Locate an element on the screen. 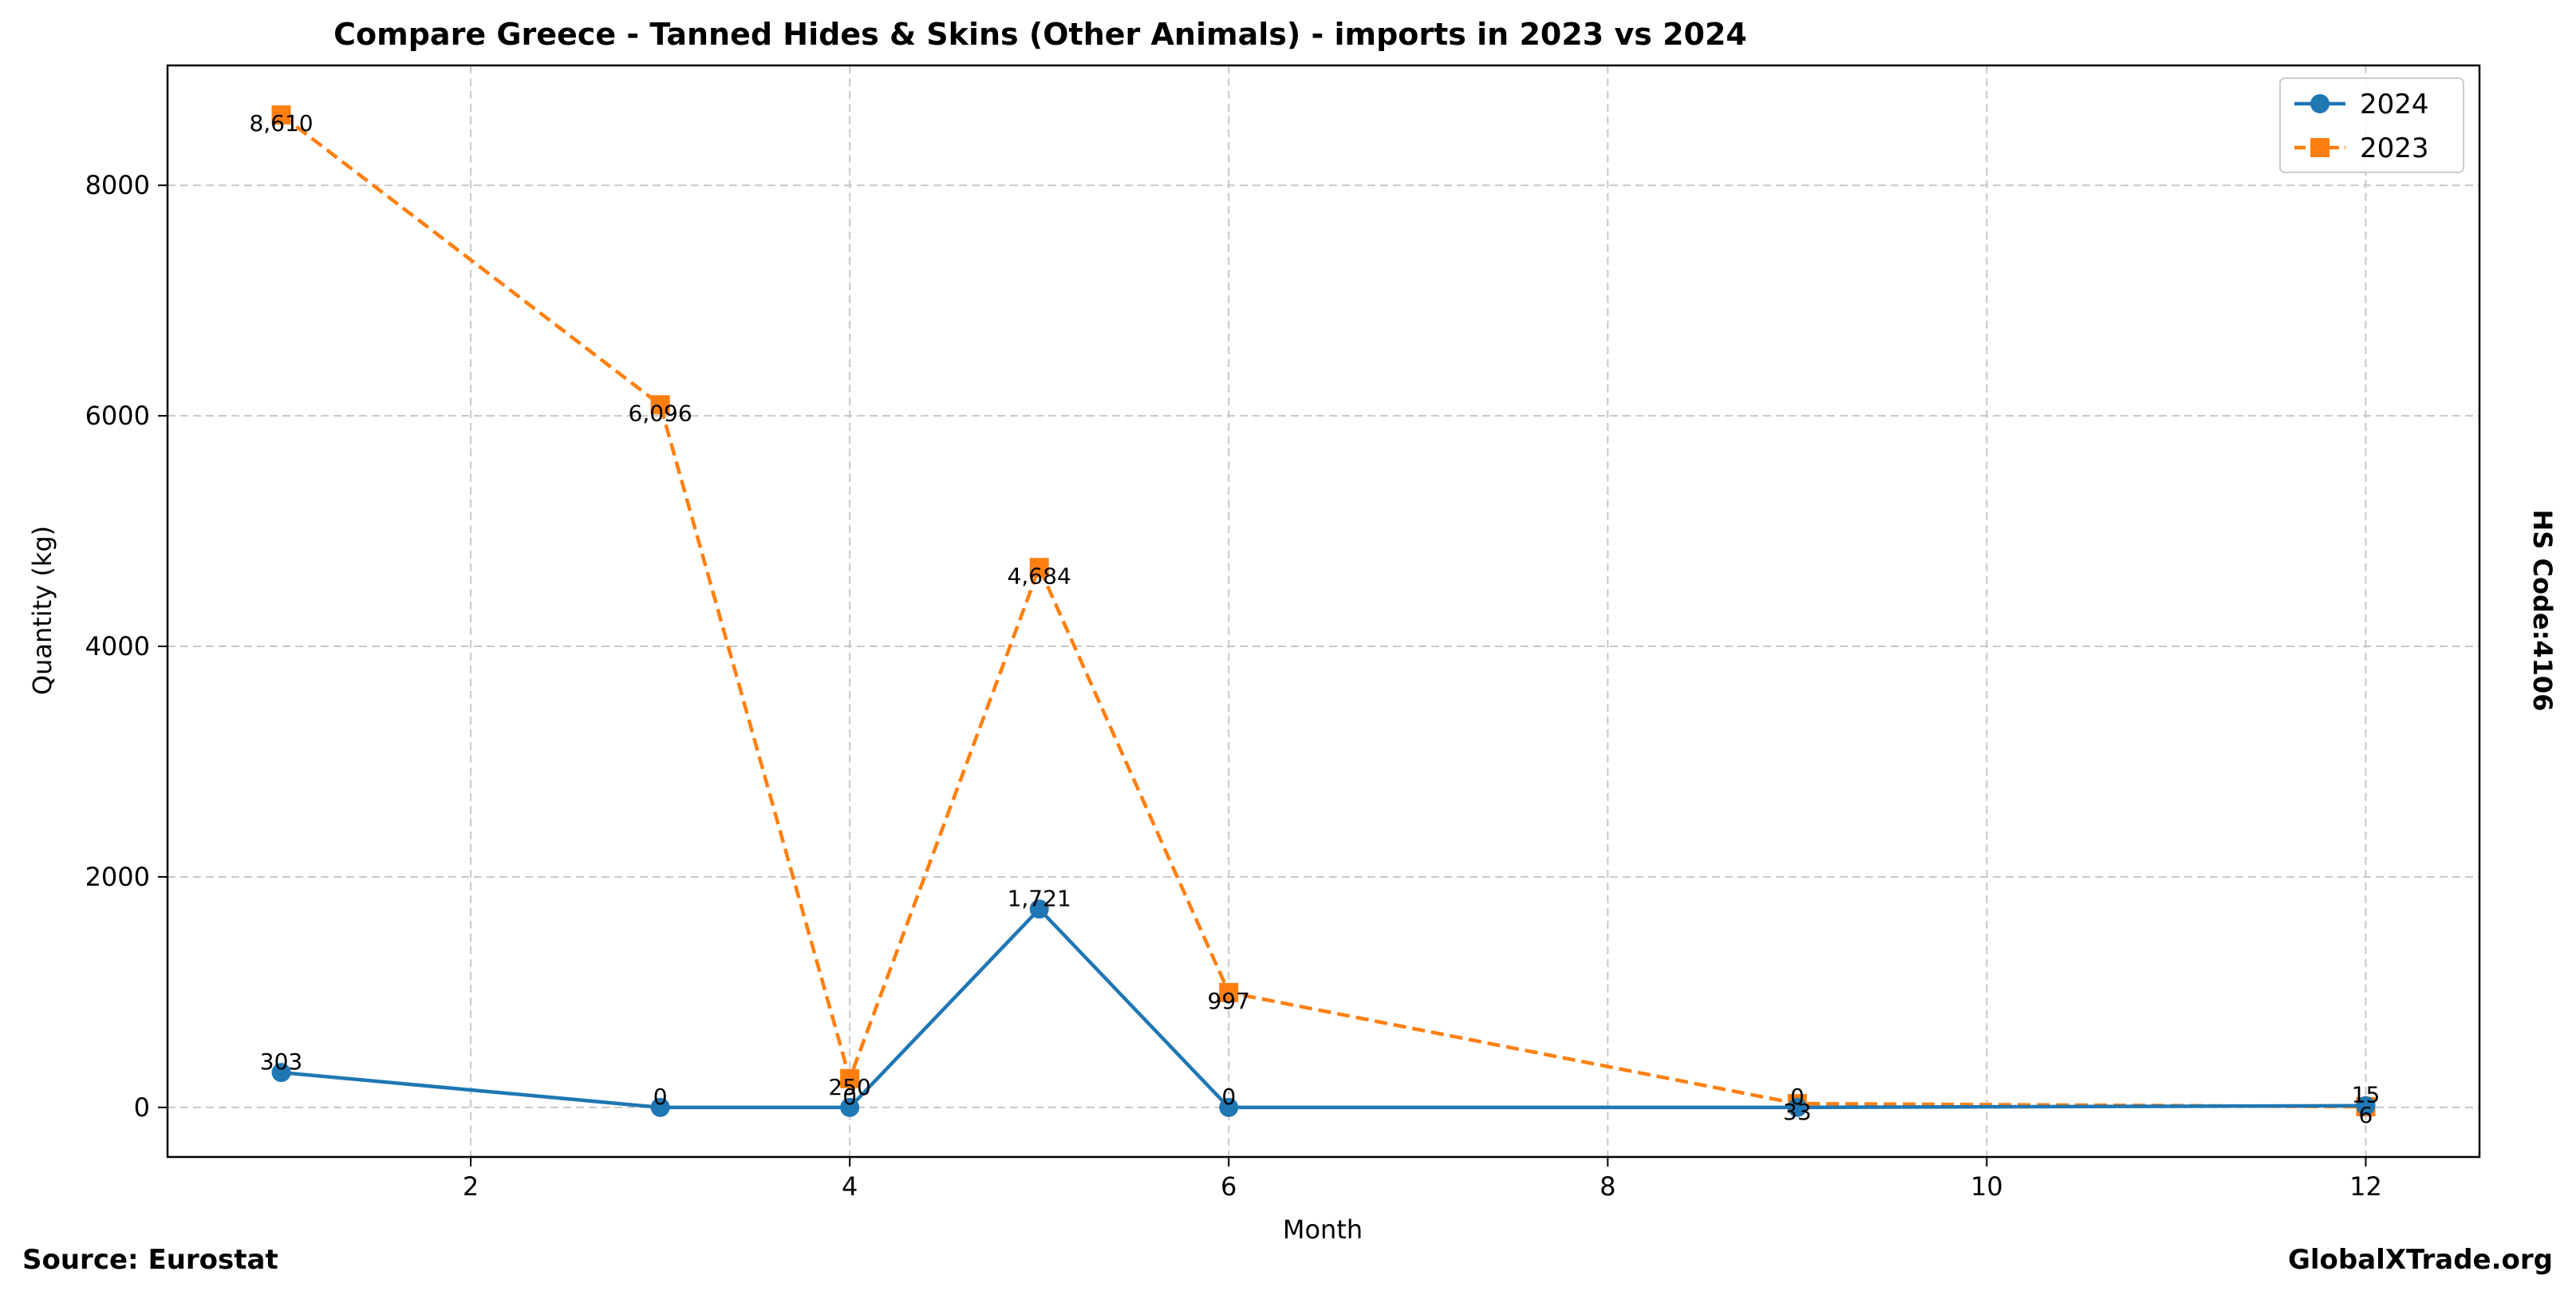 The height and width of the screenshot is (1299, 2576). series-line-2024 is located at coordinates (1324, 1008).